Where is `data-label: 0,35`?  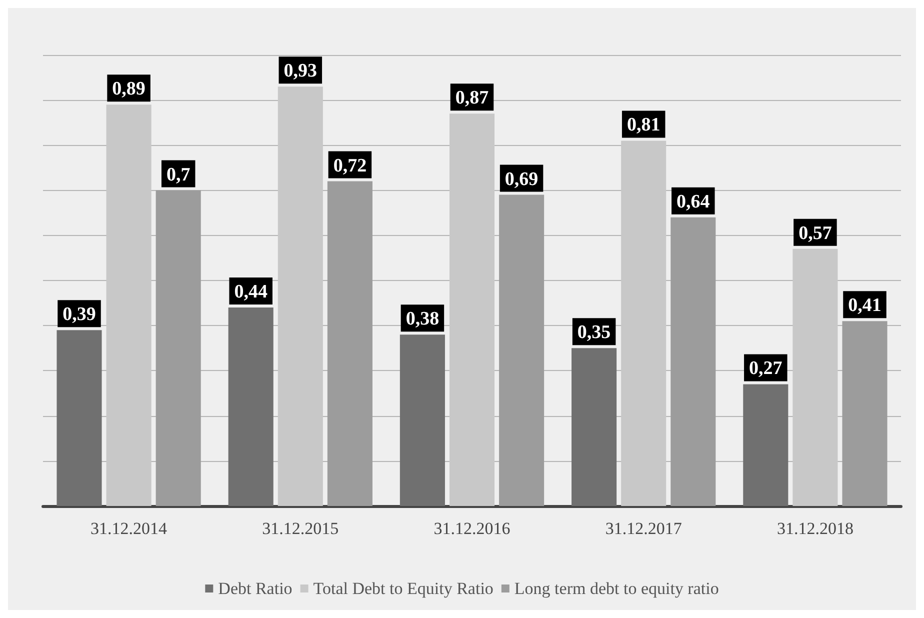 data-label: 0,35 is located at coordinates (594, 333).